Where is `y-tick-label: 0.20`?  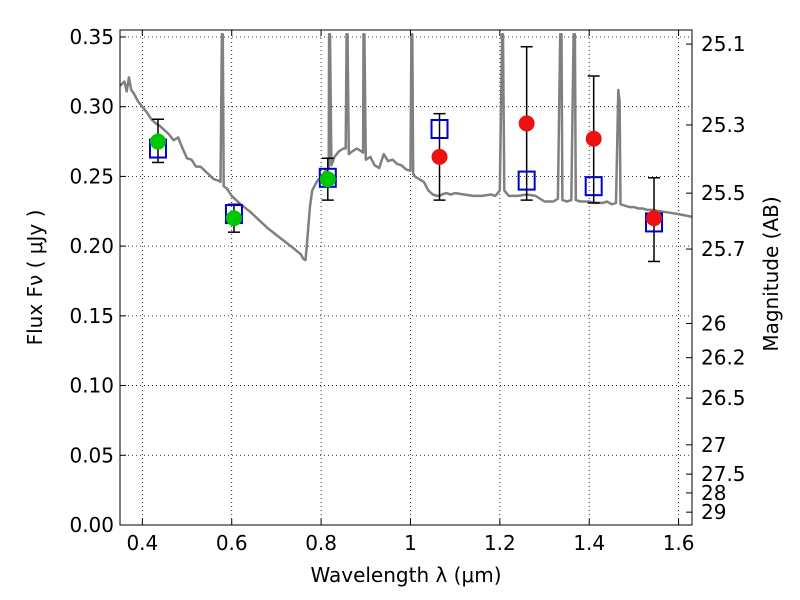
y-tick-label: 0.20 is located at coordinates (91, 246).